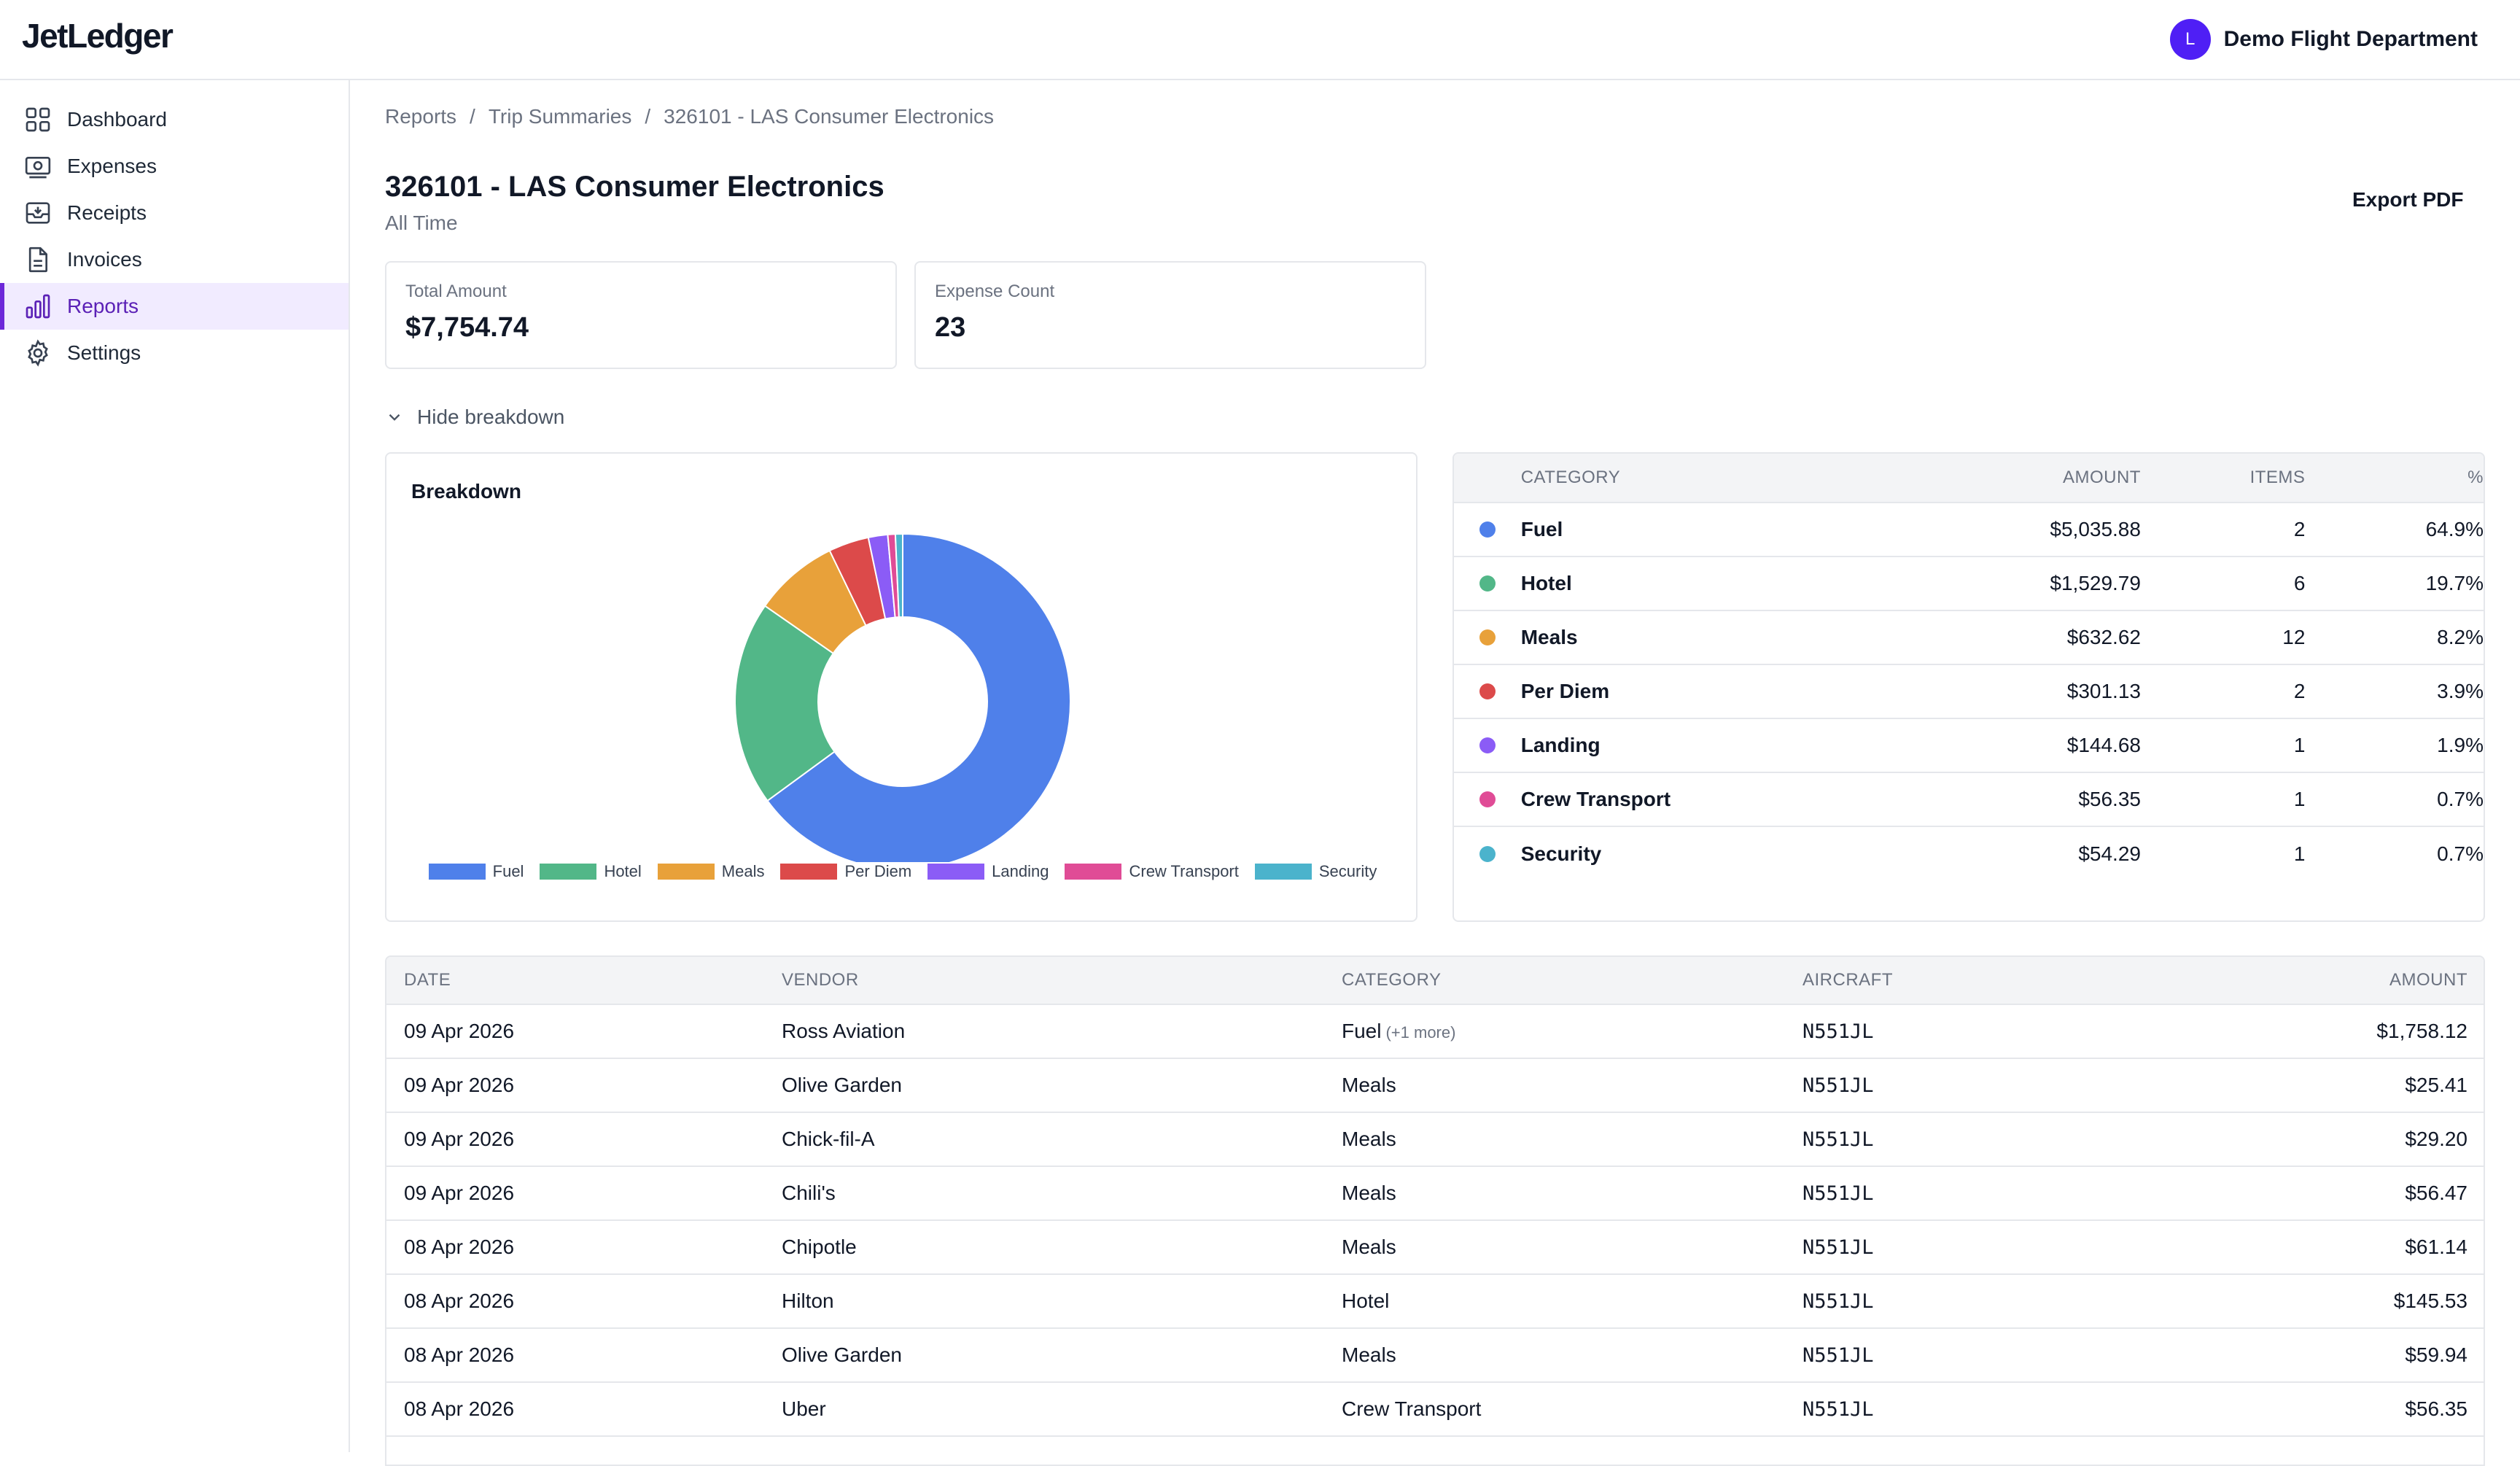 Image resolution: width=2520 pixels, height=1466 pixels. Describe the element at coordinates (591, 872) in the screenshot. I see `legend-item-hotel: Hotel` at that location.